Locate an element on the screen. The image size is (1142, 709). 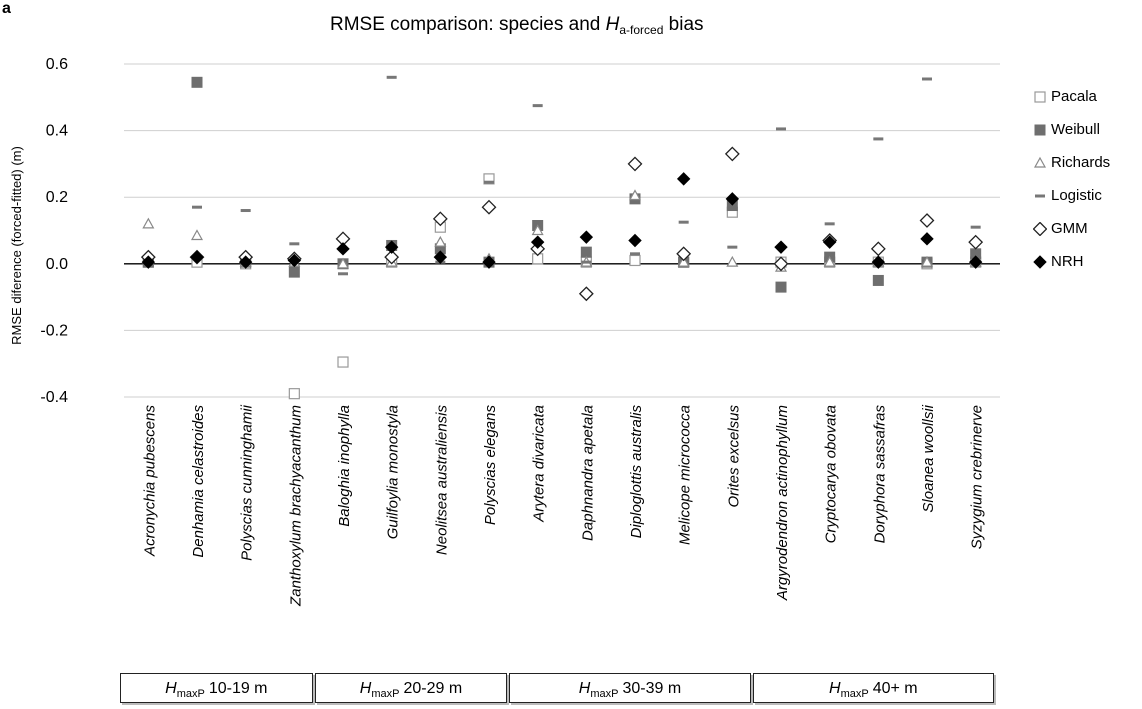
y-tick-label: -0.2 is located at coordinates (54, 330).